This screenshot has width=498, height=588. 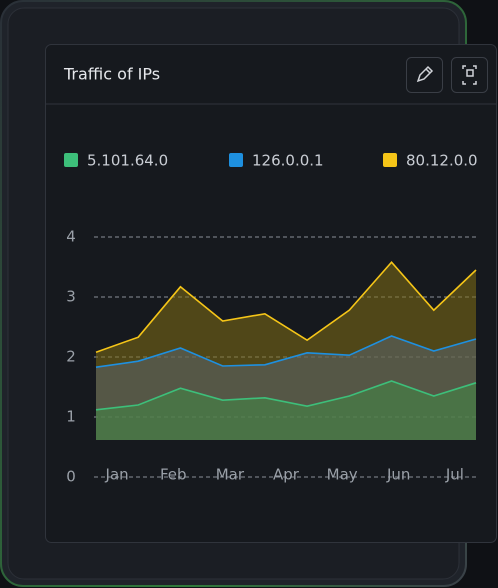 What do you see at coordinates (286, 475) in the screenshot?
I see `x-tick-label: Apr` at bounding box center [286, 475].